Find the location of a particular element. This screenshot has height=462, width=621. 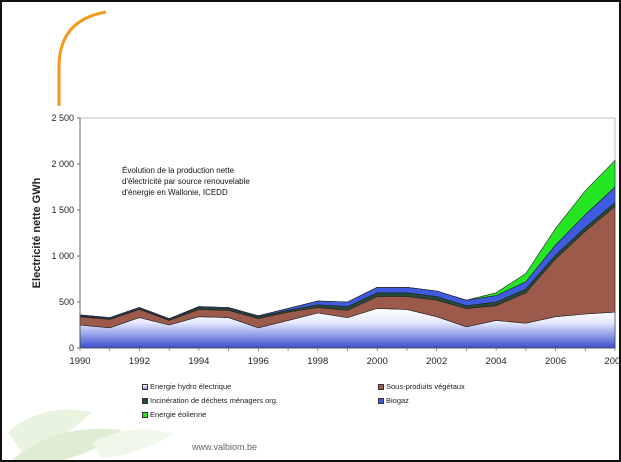

y-axis-title: Electricité nette GWh is located at coordinates (37, 232).